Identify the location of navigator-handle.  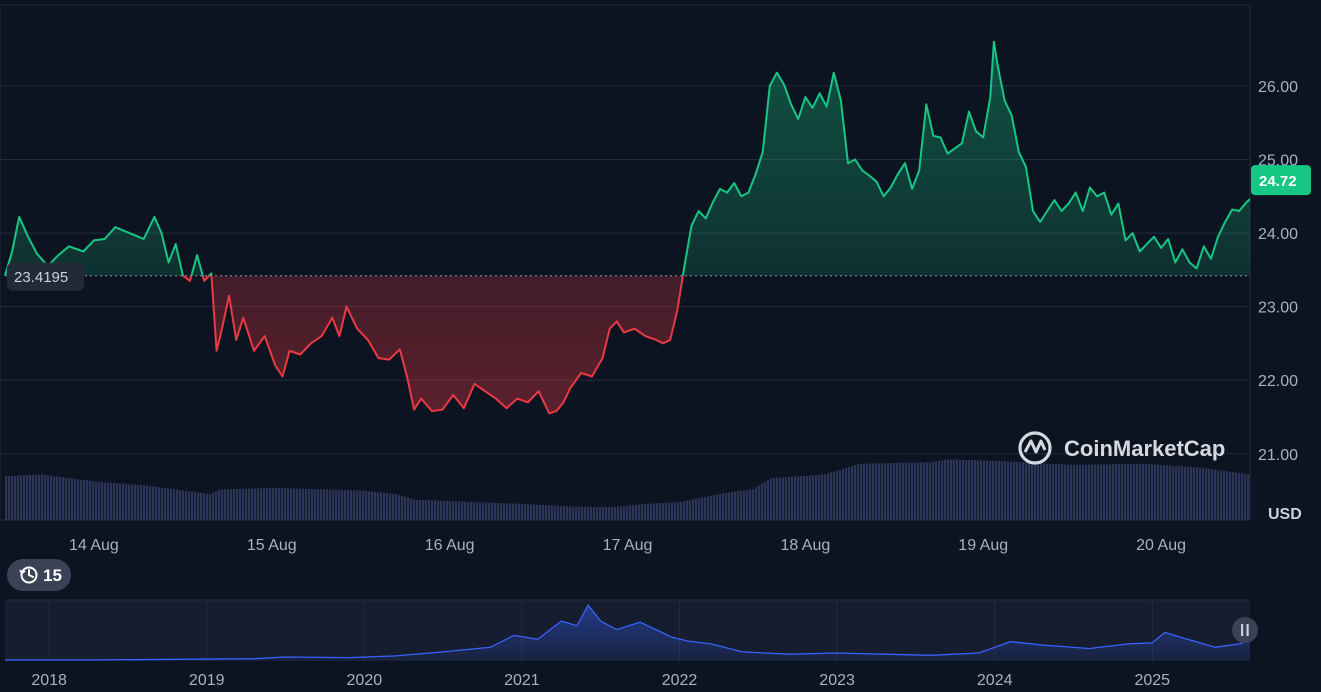
(1245, 630).